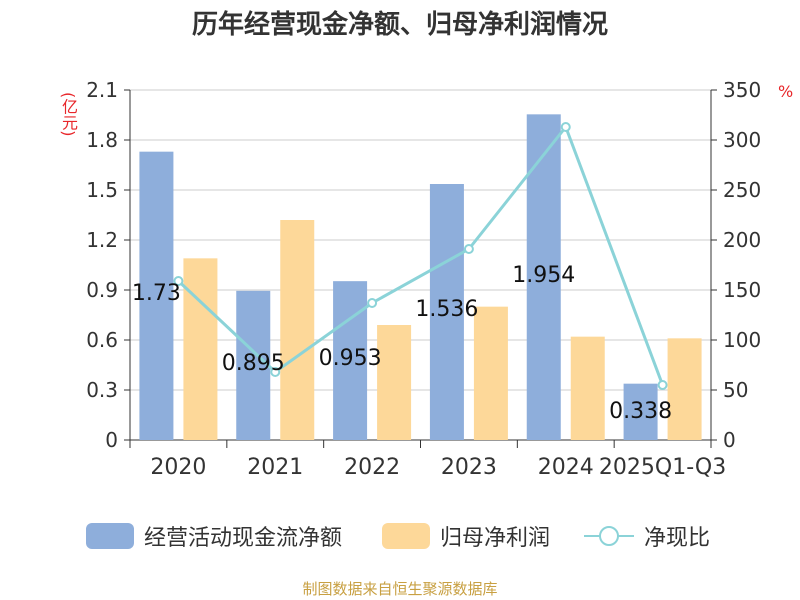  What do you see at coordinates (110, 536) in the screenshot?
I see `legend-swatch-cashflow` at bounding box center [110, 536].